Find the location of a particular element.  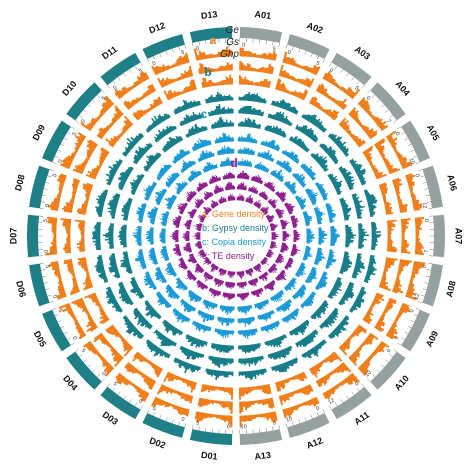

track-letter-b: b is located at coordinates (207, 72).